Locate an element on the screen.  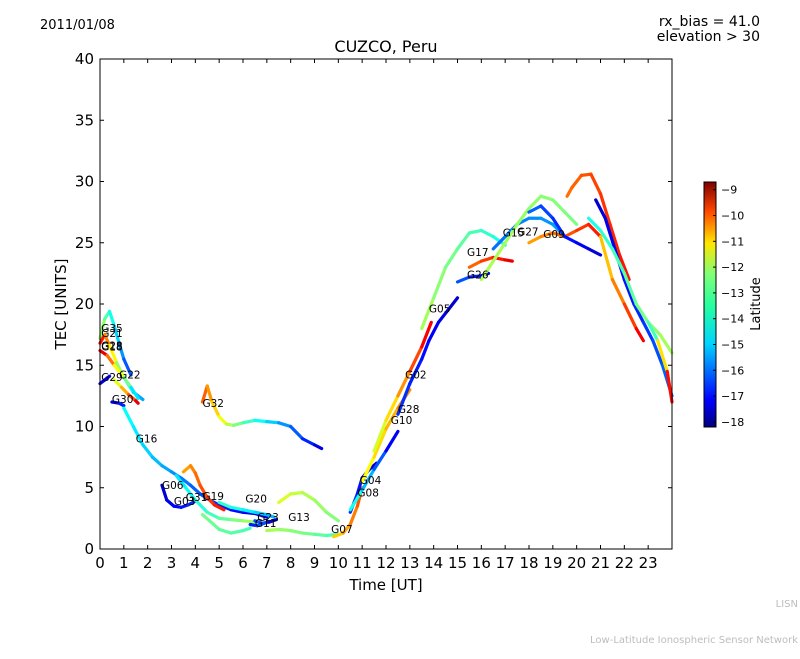
x-tick-label: 5 is located at coordinates (219, 563).